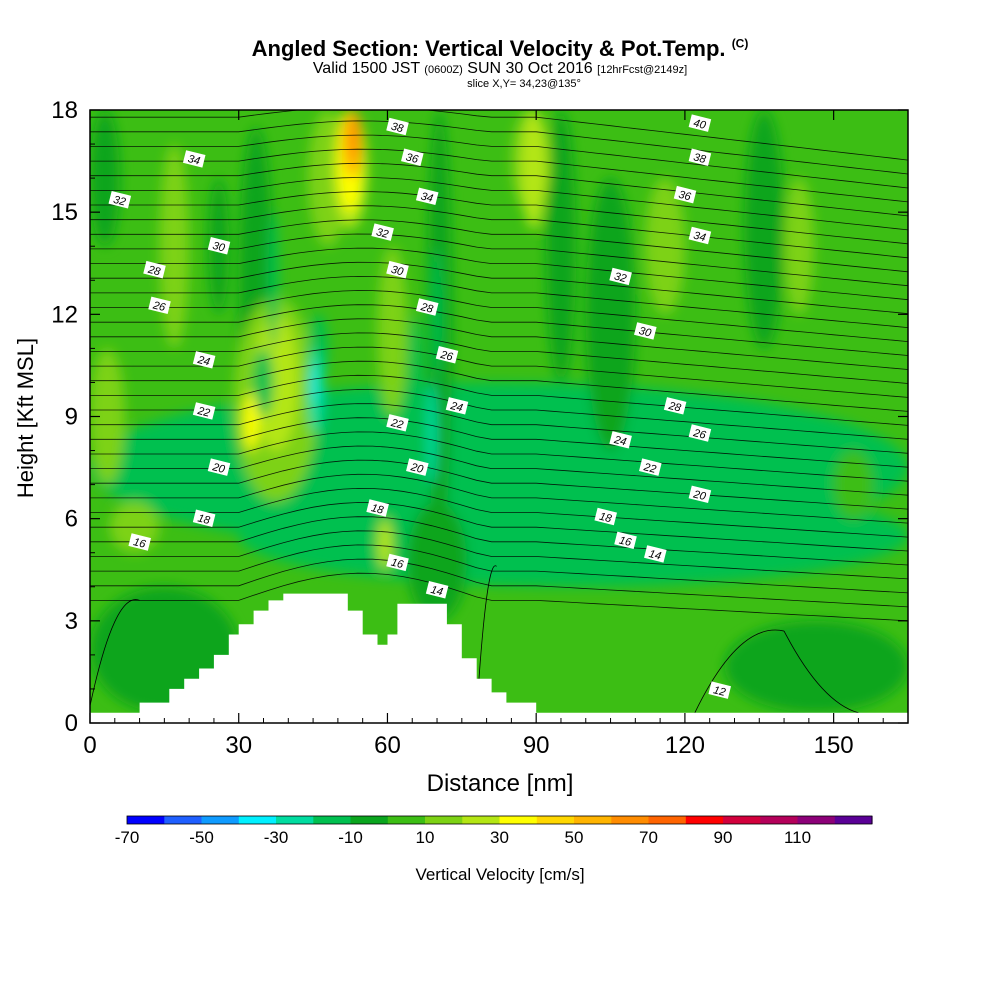  Describe the element at coordinates (719, 690) in the screenshot. I see `isotherm-label: 12` at that location.